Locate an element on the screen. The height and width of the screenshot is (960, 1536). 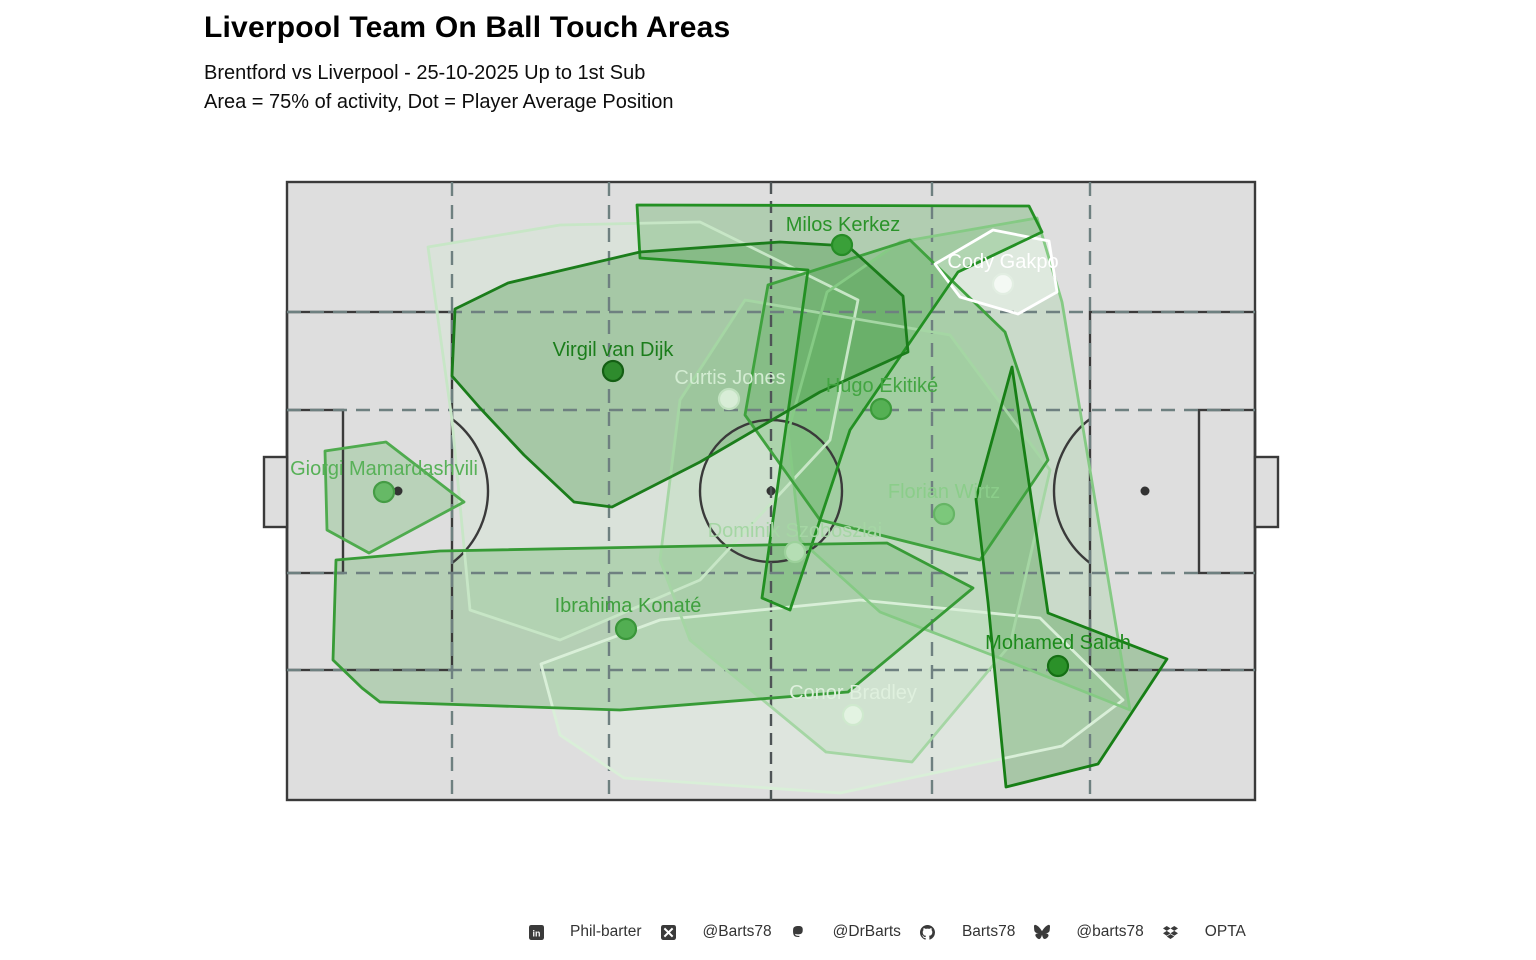
left-penalty-arc is located at coordinates (470, 491).